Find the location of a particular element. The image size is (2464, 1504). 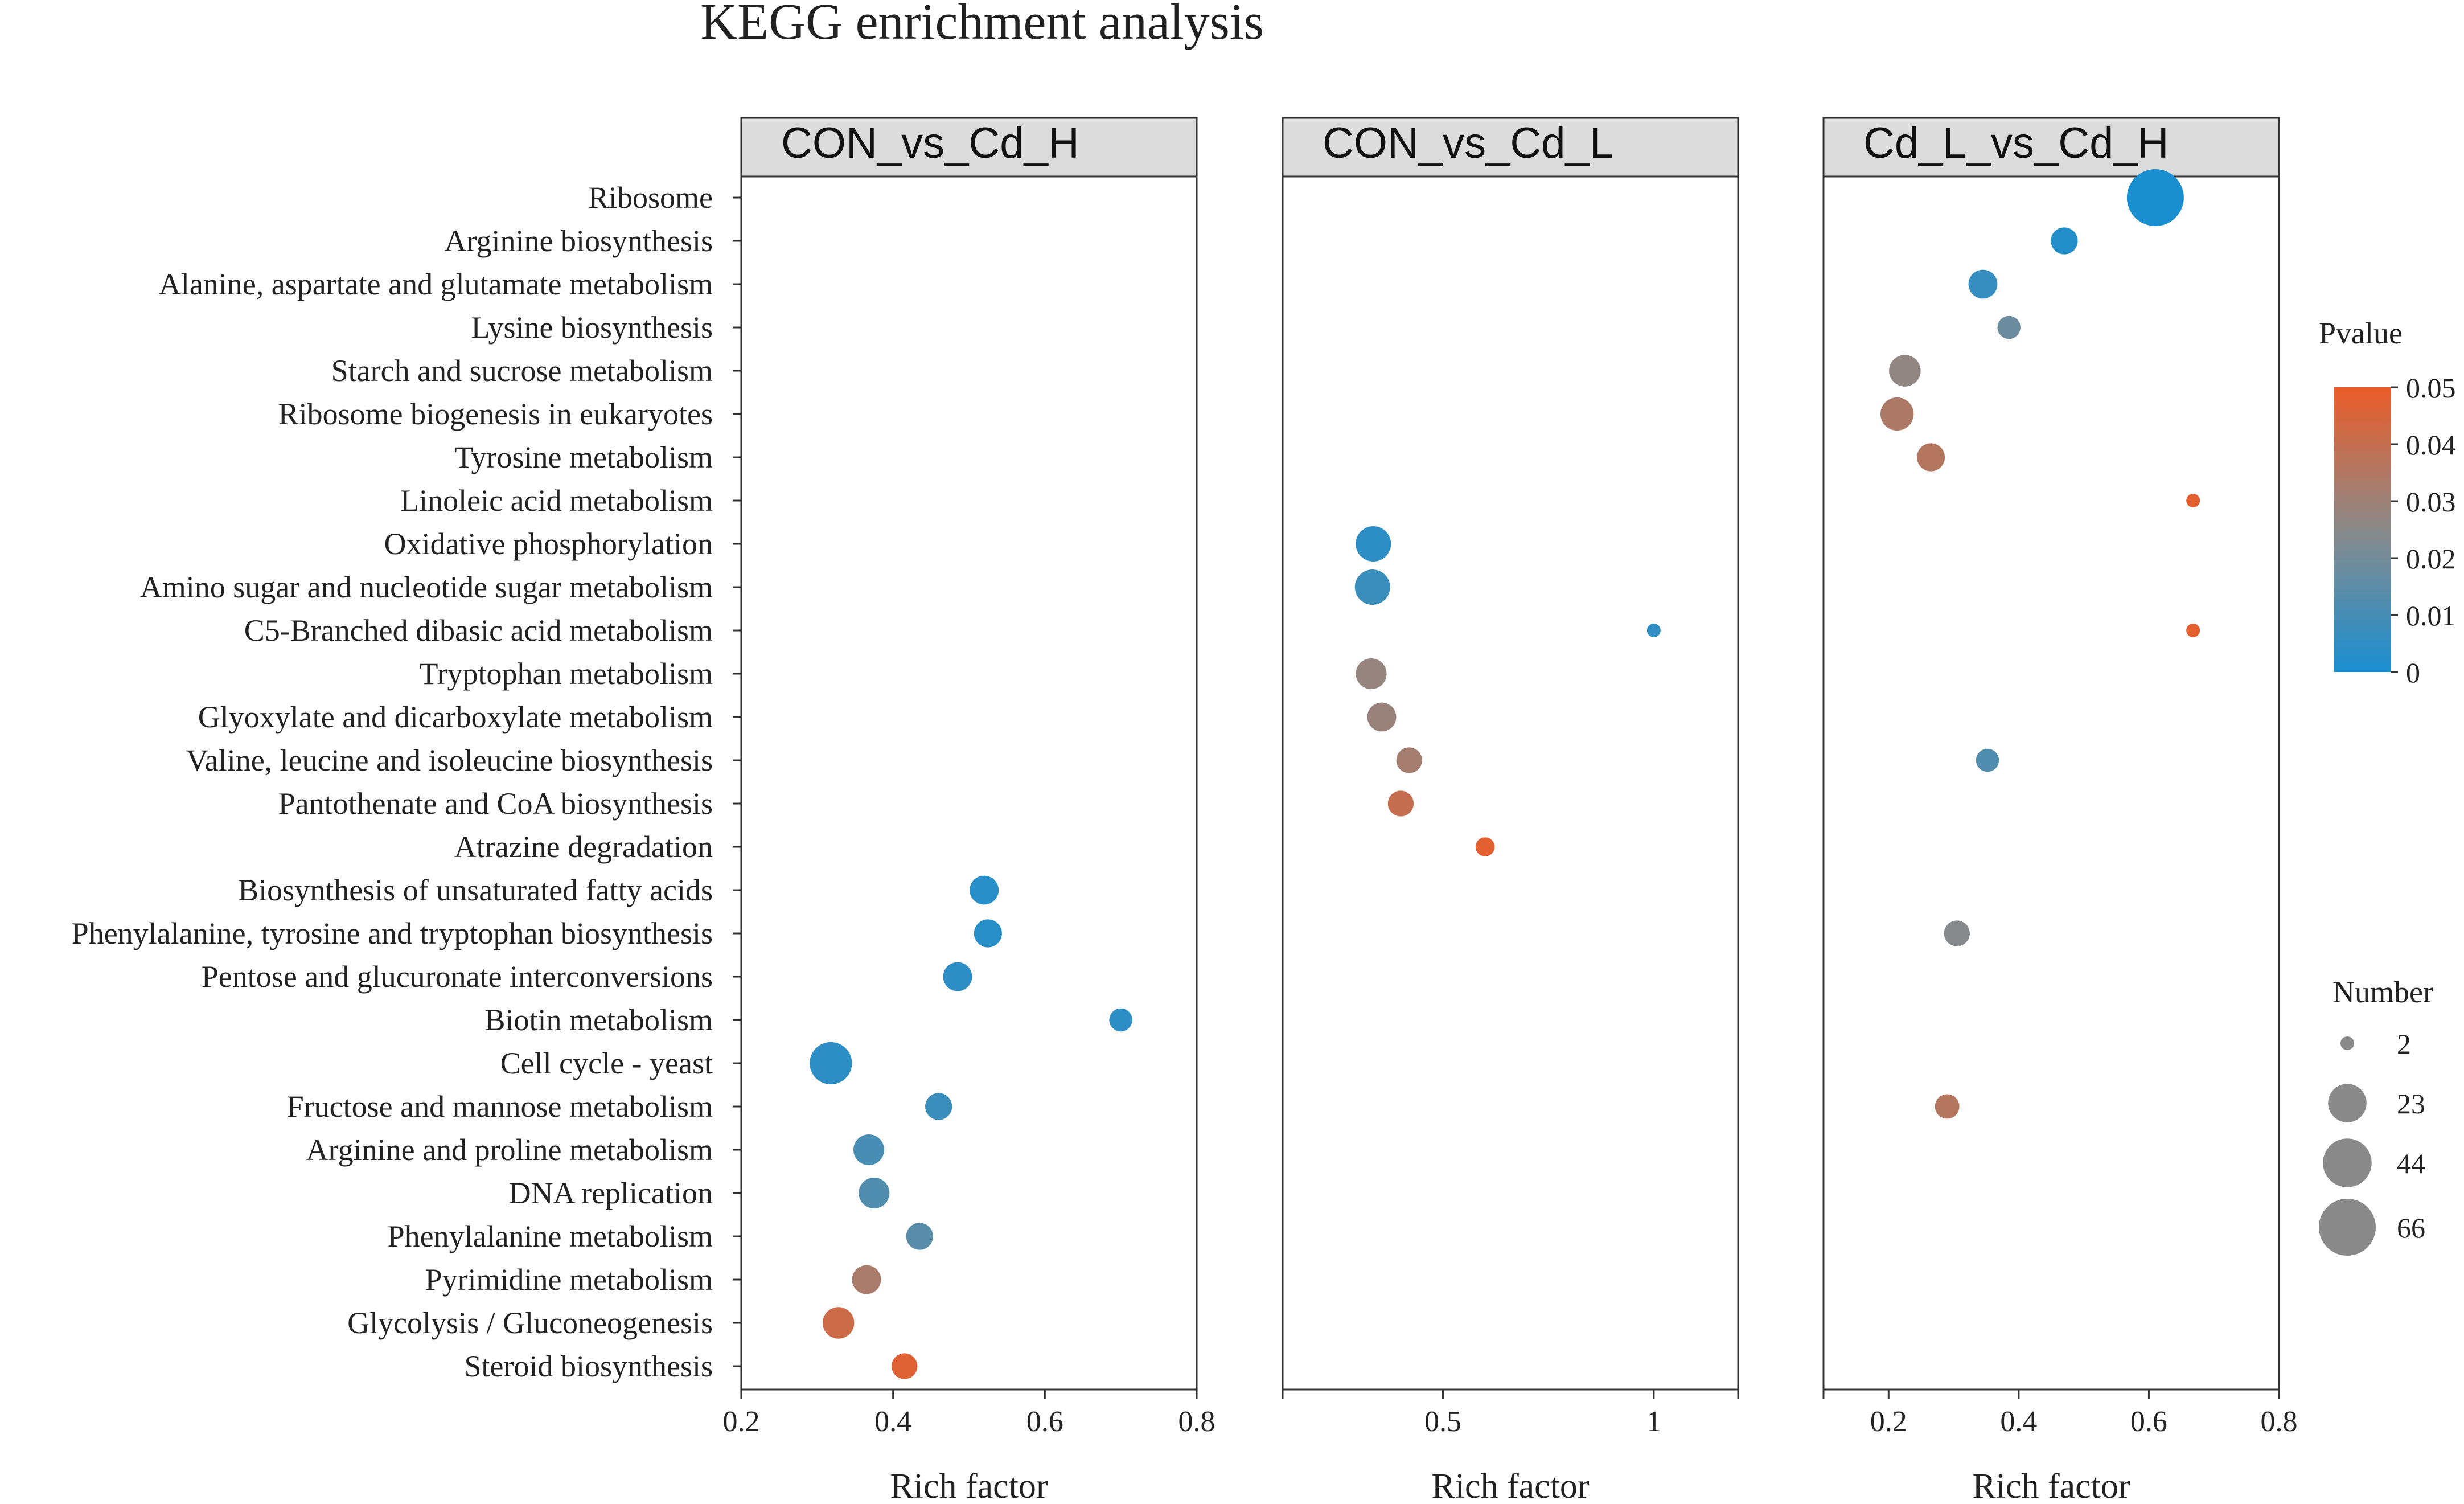

size-label: 66 is located at coordinates (2411, 1228).